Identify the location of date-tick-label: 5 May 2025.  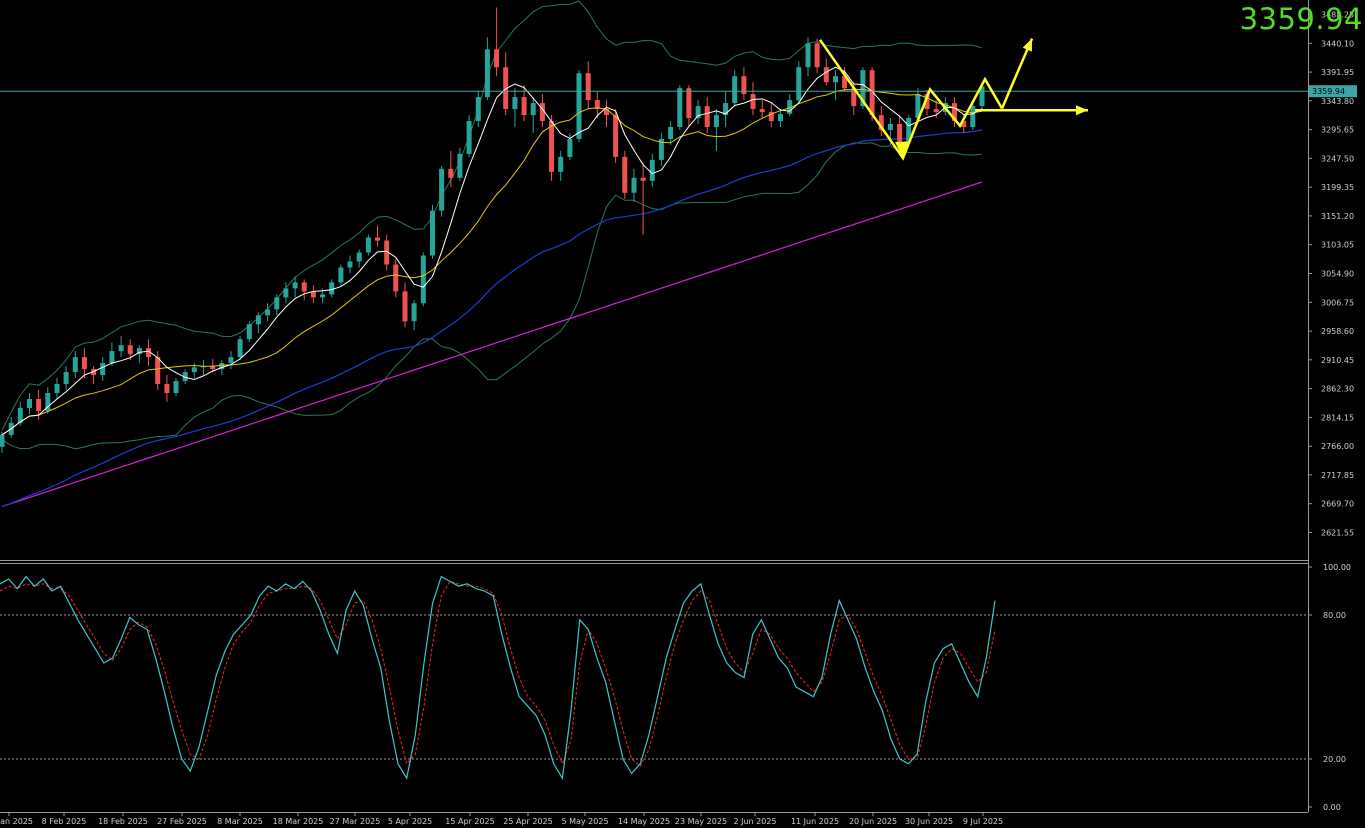
(584, 821).